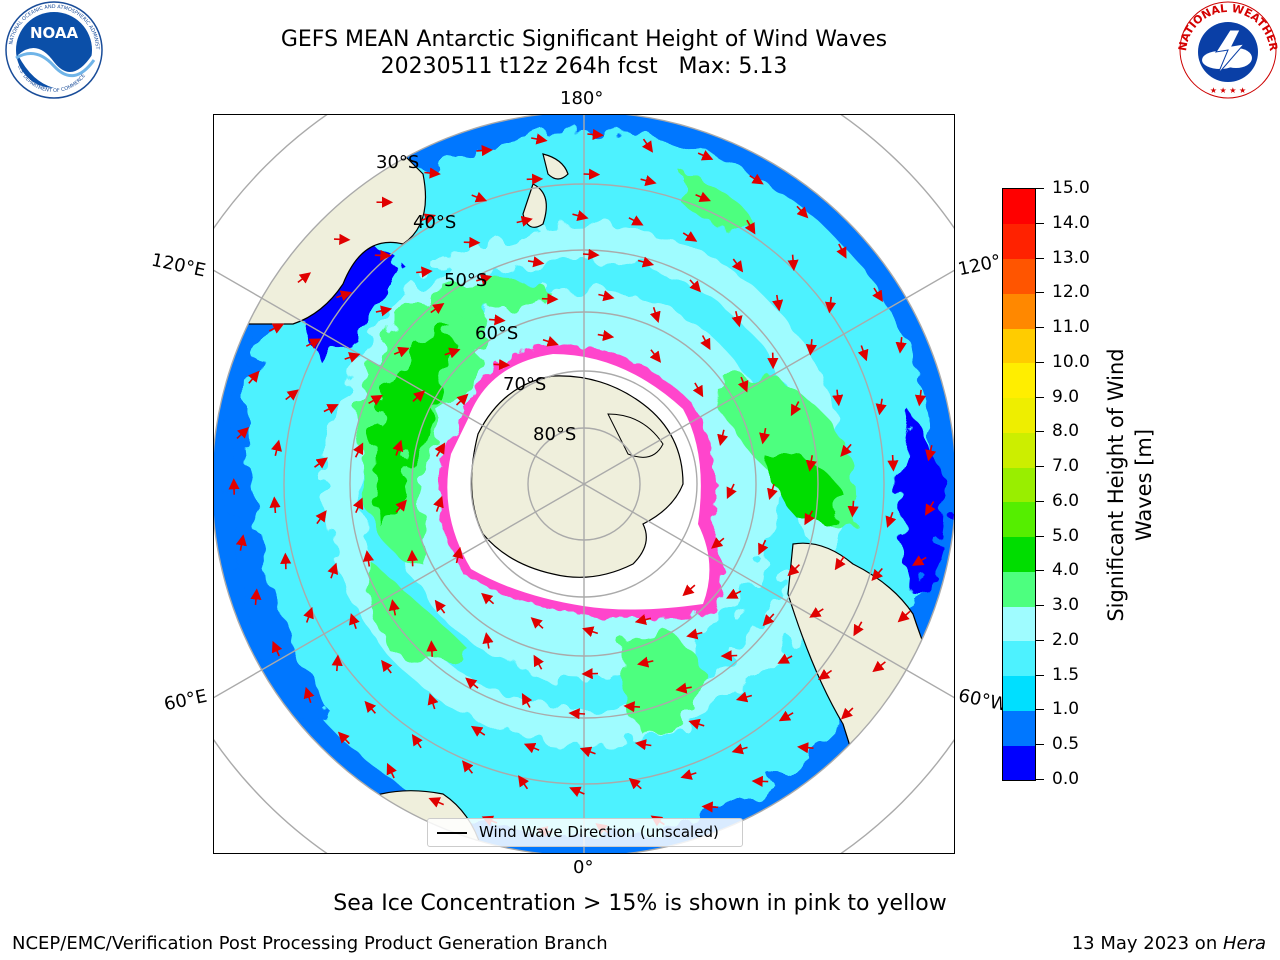  Describe the element at coordinates (1071, 222) in the screenshot. I see `colorbar-tick-label: 14.0` at that location.